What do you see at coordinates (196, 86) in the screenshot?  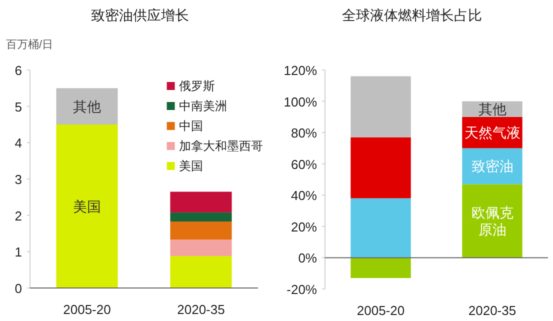 I see `legend-label: 俄罗斯` at bounding box center [196, 86].